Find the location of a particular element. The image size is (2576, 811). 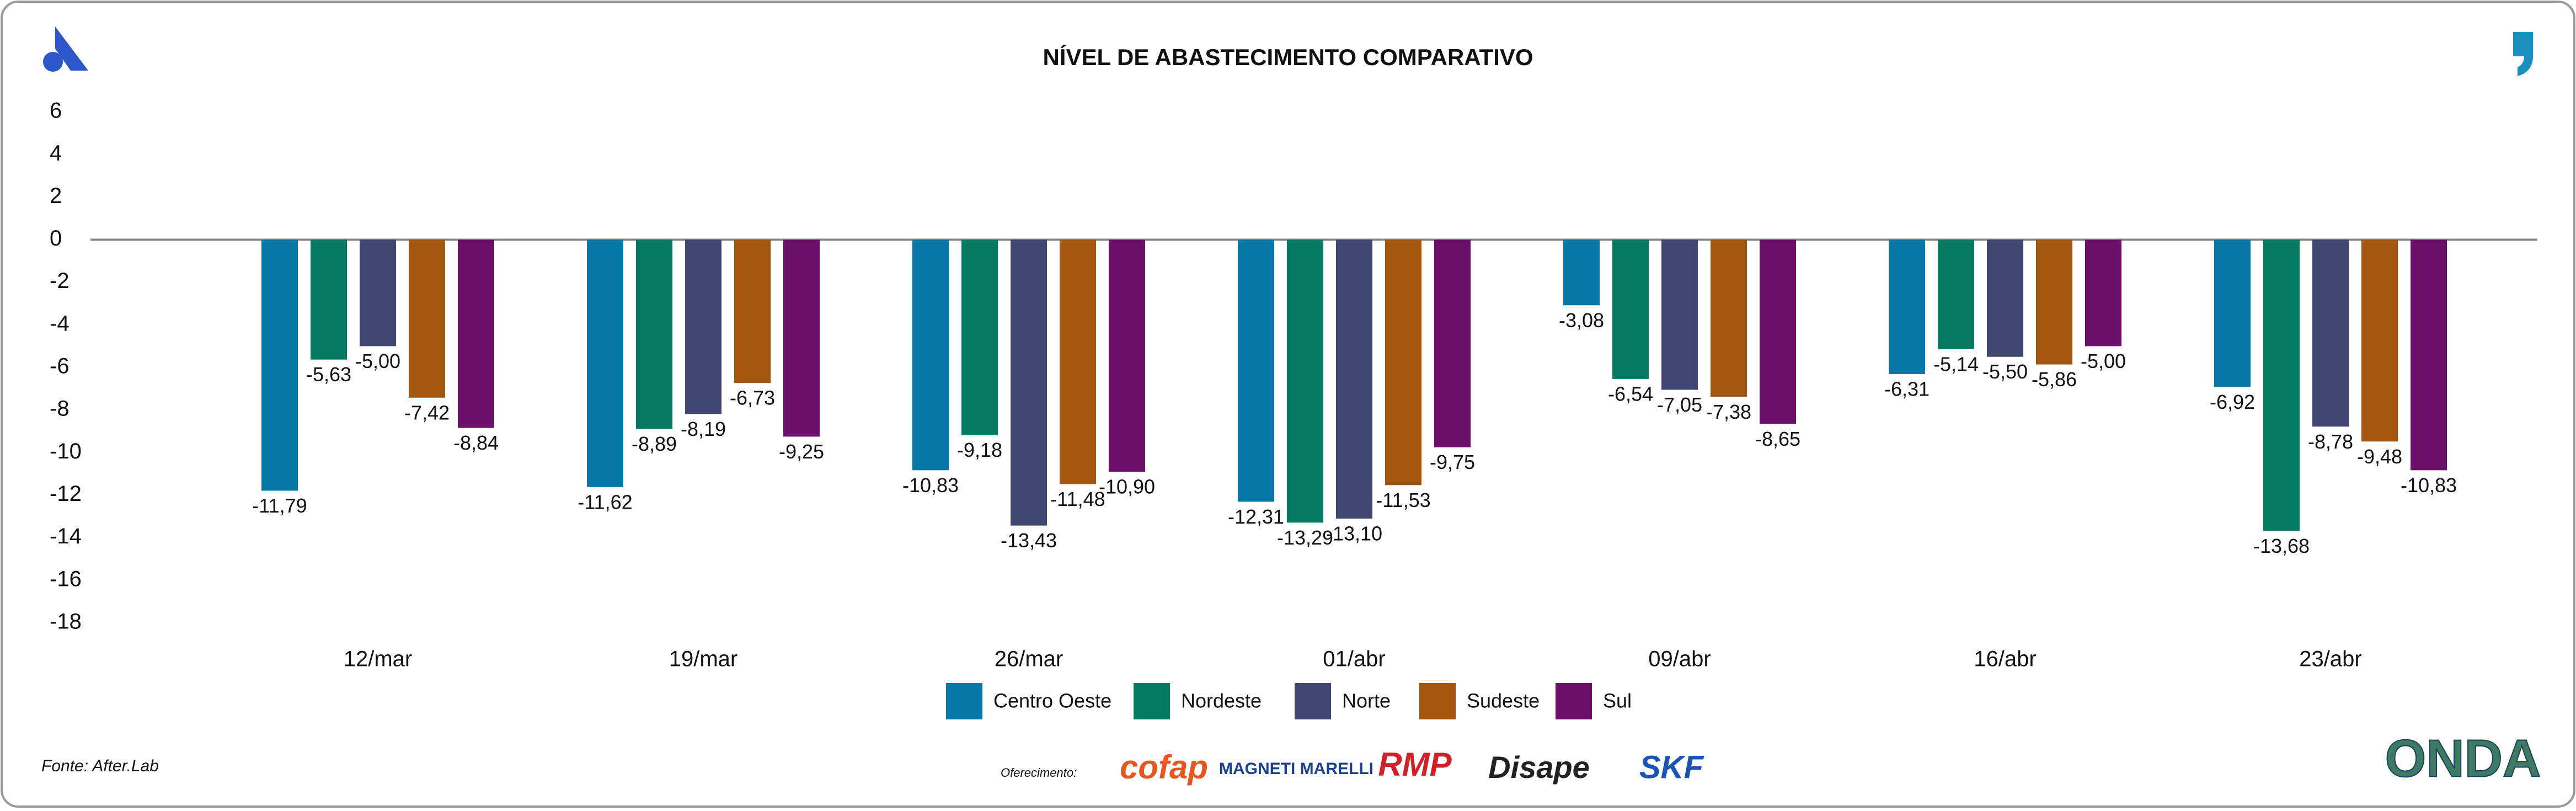

sponsor-logo: RMP is located at coordinates (1415, 764).